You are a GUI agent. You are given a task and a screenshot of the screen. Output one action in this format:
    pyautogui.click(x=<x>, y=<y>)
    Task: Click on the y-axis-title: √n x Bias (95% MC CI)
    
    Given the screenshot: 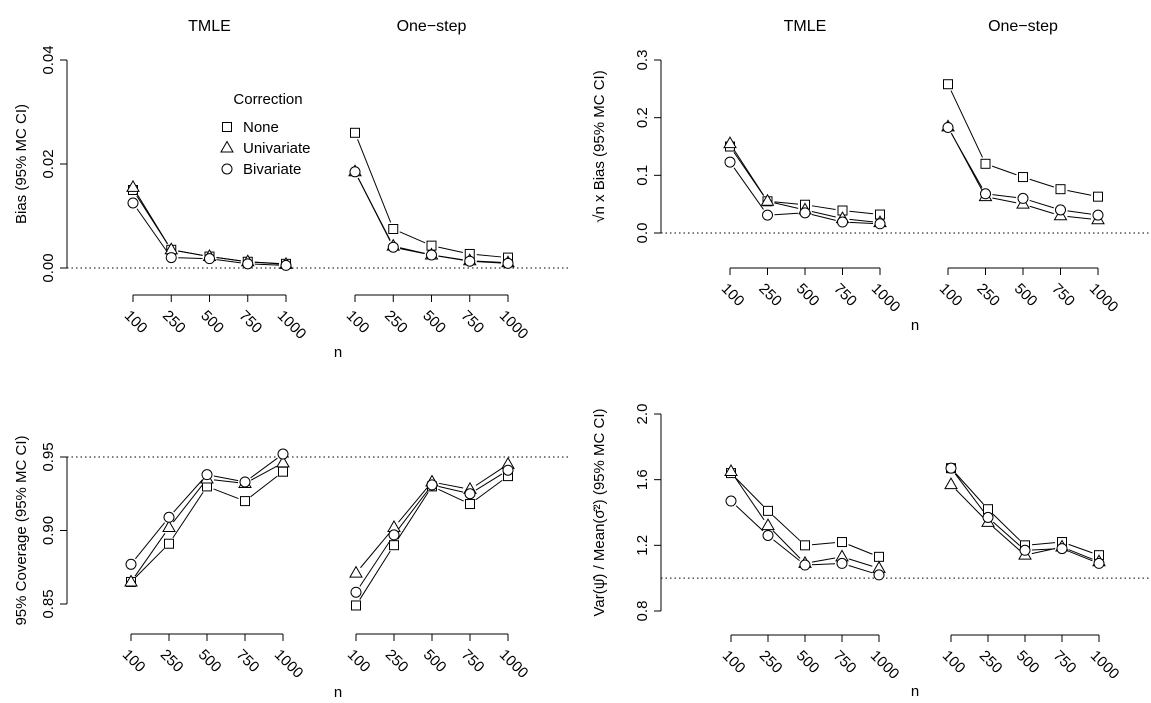 What is the action you would take?
    pyautogui.click(x=599, y=146)
    